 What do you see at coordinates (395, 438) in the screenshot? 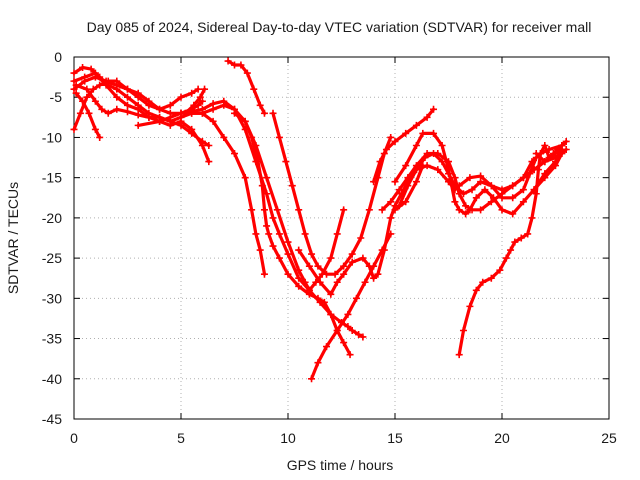
I see `x-tick-label: 15` at bounding box center [395, 438].